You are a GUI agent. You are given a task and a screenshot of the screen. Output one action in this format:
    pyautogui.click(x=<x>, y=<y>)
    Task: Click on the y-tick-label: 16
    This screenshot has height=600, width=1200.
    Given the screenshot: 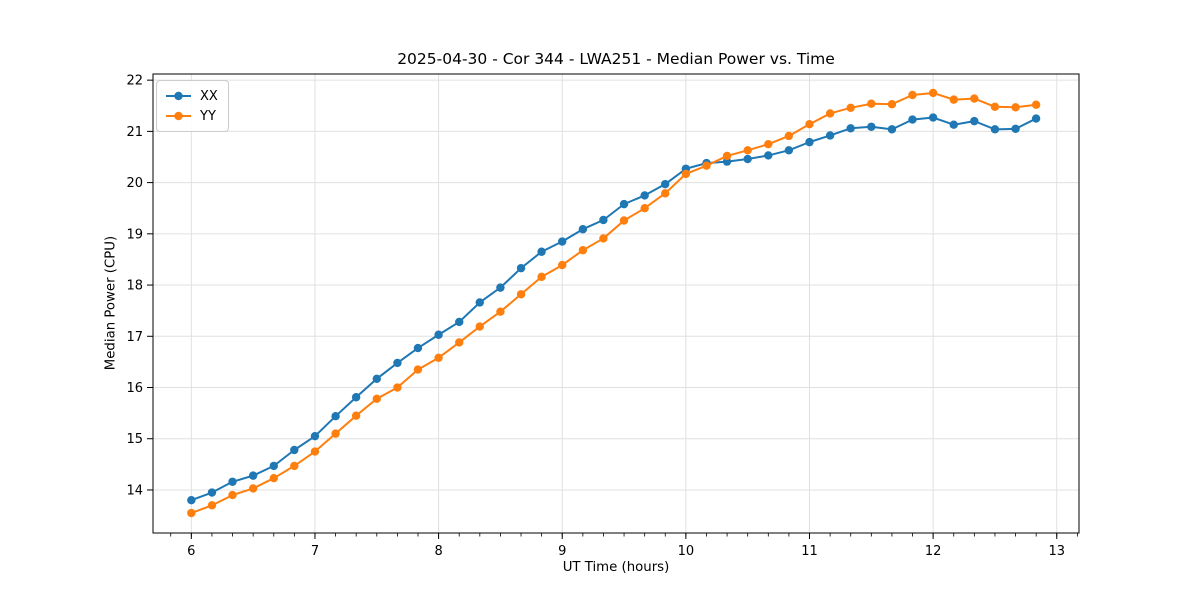 What is the action you would take?
    pyautogui.click(x=134, y=388)
    